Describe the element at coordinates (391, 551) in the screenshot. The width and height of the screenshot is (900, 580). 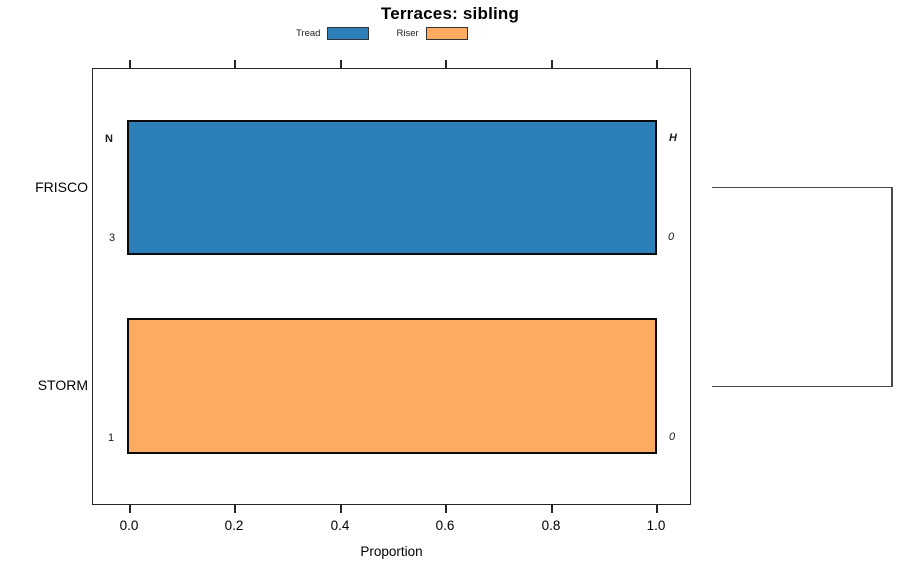
I see `x-axis-title: Proportion` at that location.